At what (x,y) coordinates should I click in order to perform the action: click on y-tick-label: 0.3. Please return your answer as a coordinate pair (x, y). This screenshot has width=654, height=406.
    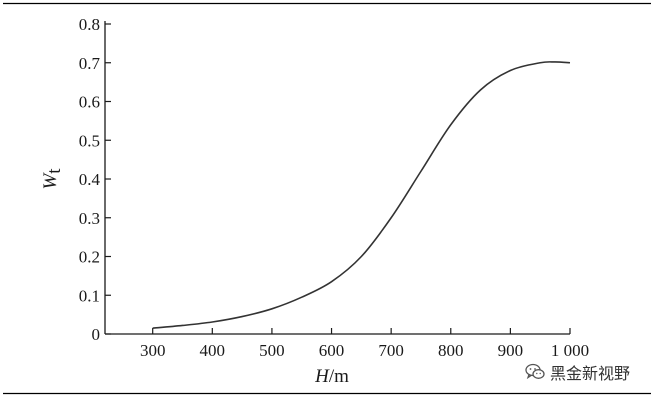
    Looking at the image, I should click on (89, 218).